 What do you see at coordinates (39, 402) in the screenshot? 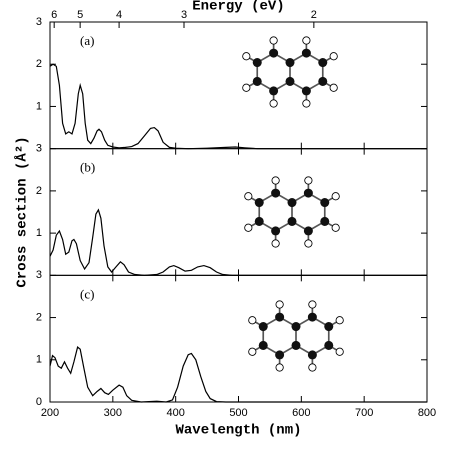
I see `y-tick-label: 0` at bounding box center [39, 402].